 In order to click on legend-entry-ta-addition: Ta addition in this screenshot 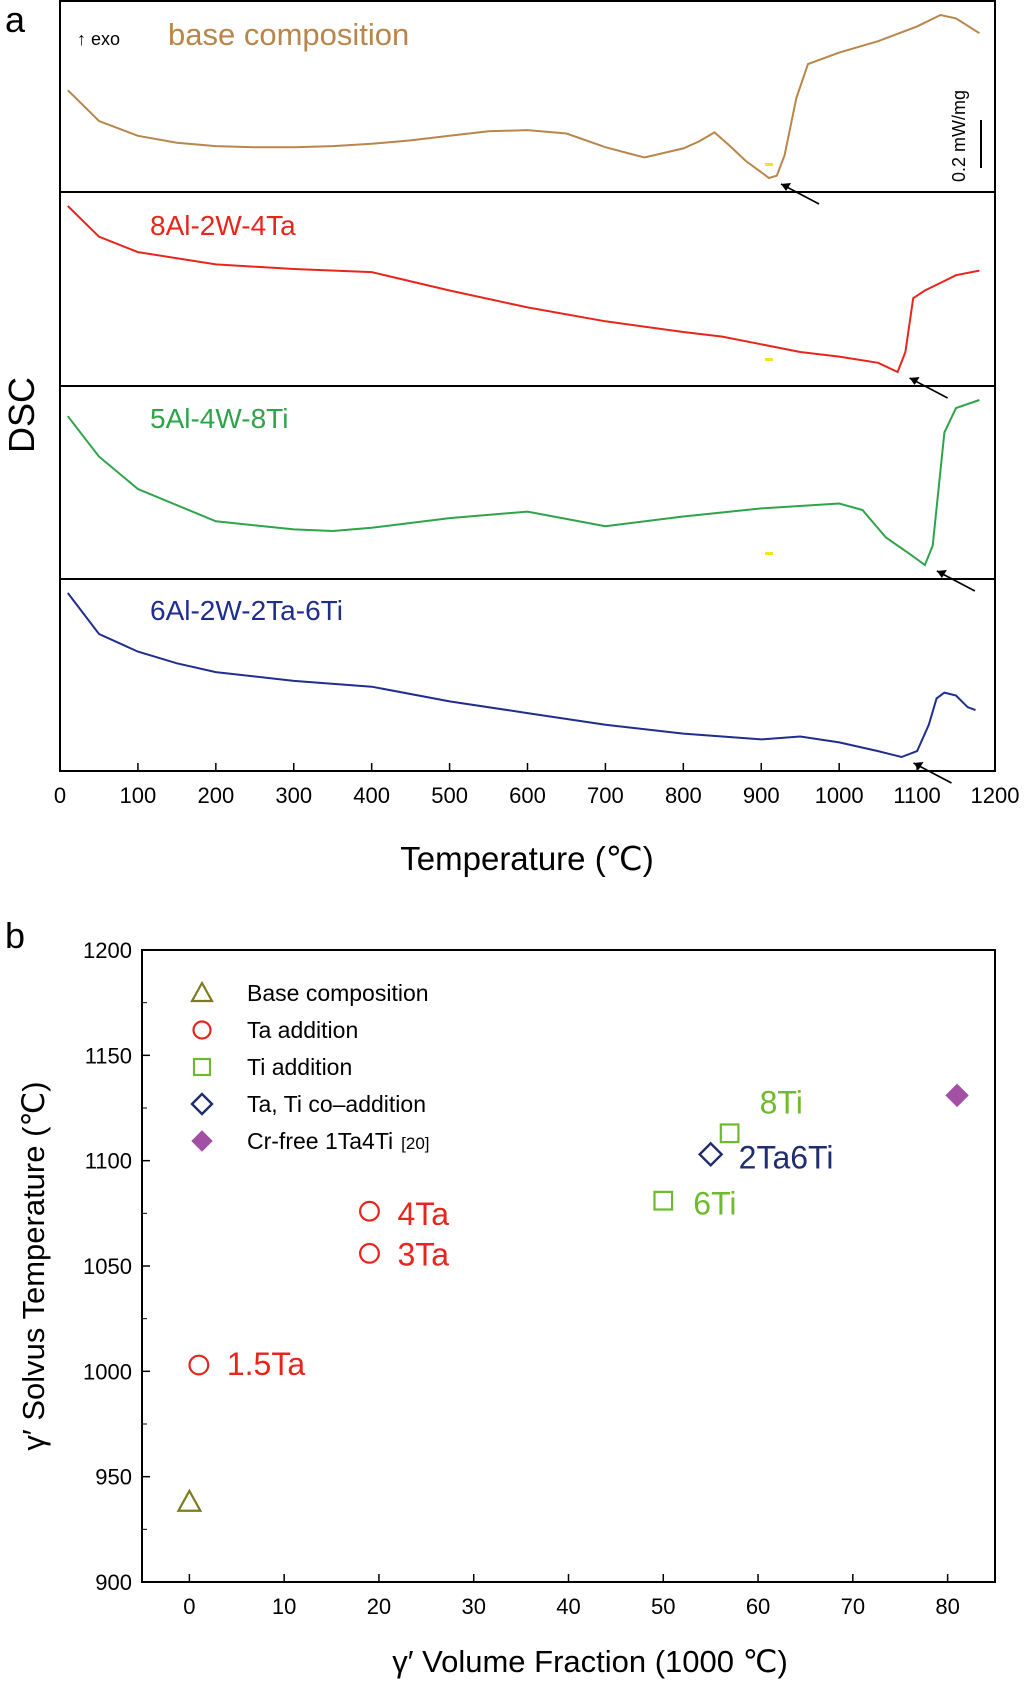, I will do `click(302, 1030)`.